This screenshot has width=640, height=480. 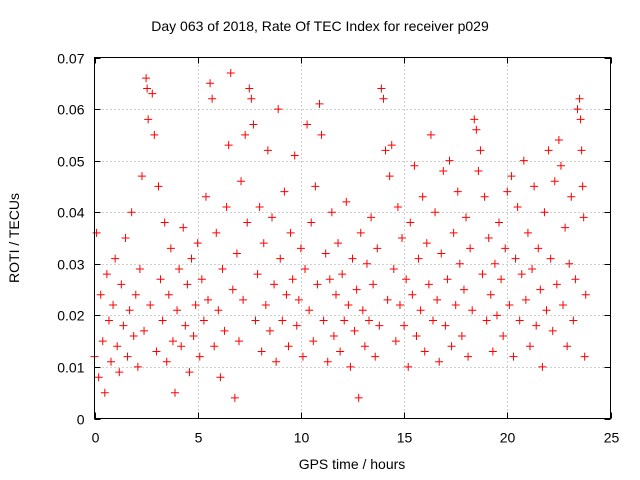 What do you see at coordinates (356, 438) in the screenshot?
I see `x-tick-labels: 0 5 10 15 20 25` at bounding box center [356, 438].